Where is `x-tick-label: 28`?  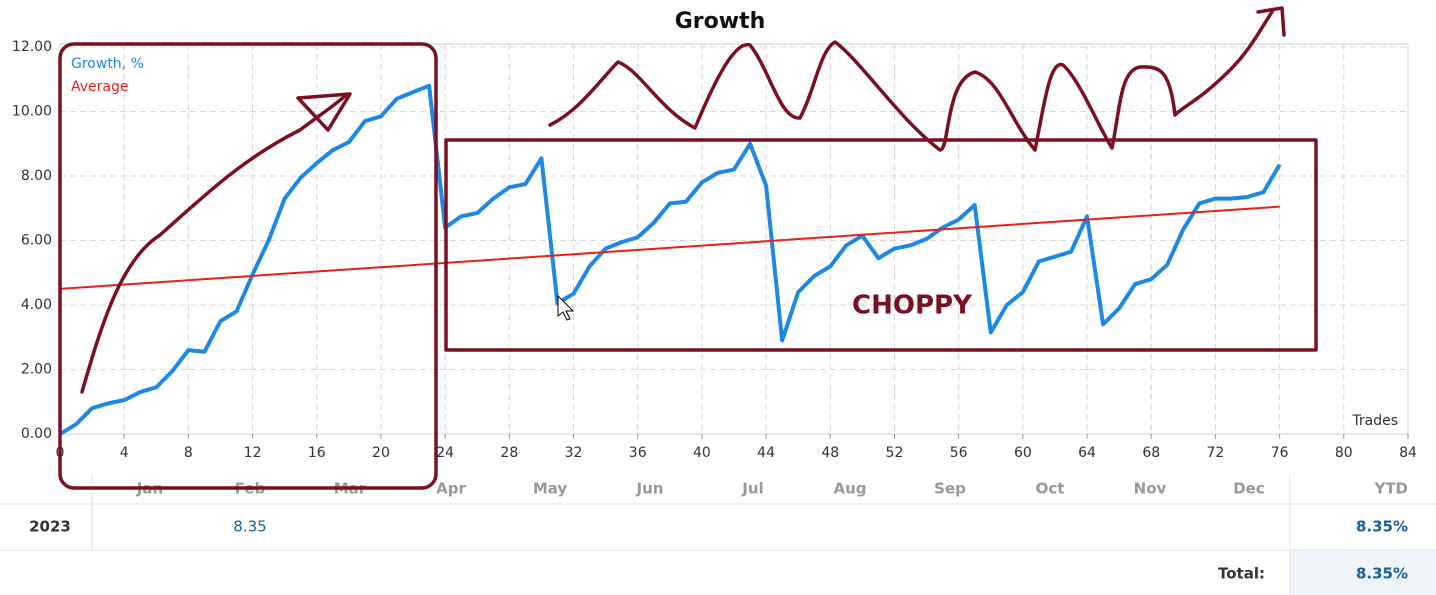
x-tick-label: 28 is located at coordinates (509, 453).